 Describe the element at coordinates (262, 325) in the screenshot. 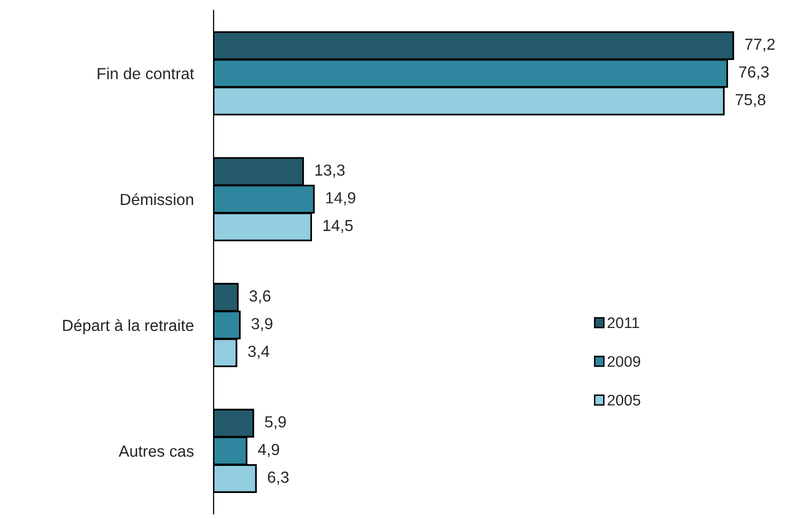

I see `data-label: 3,9` at that location.